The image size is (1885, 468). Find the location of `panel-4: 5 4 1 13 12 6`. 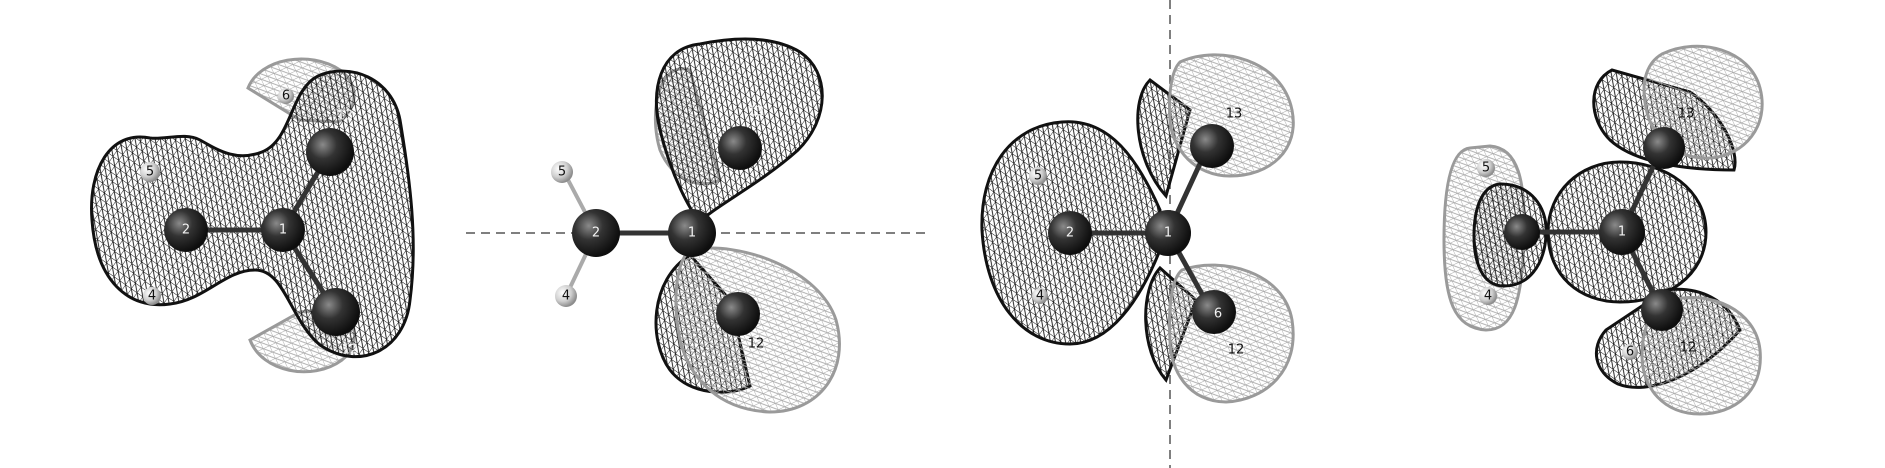

panel-4: 5 4 1 13 12 6 is located at coordinates (1603, 230).